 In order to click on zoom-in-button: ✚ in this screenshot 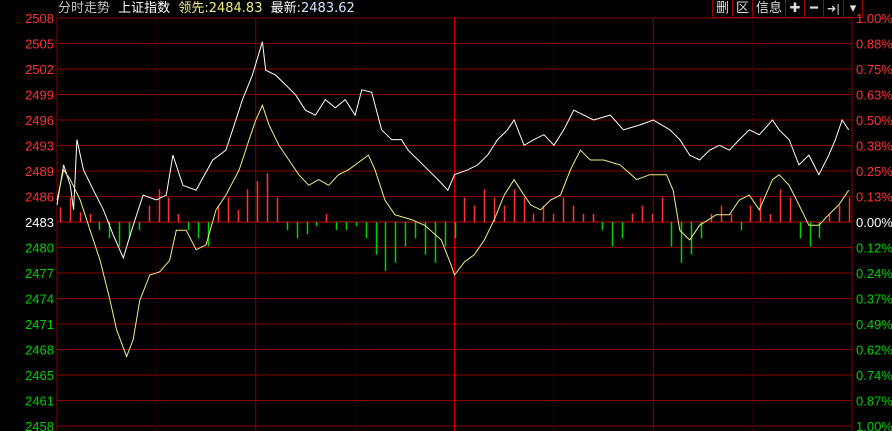, I will do `click(794, 8)`.